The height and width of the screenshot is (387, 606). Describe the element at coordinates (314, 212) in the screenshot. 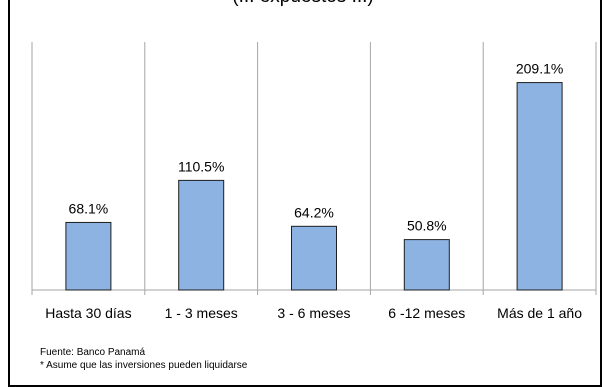

I see `data-label: 64.2%` at that location.